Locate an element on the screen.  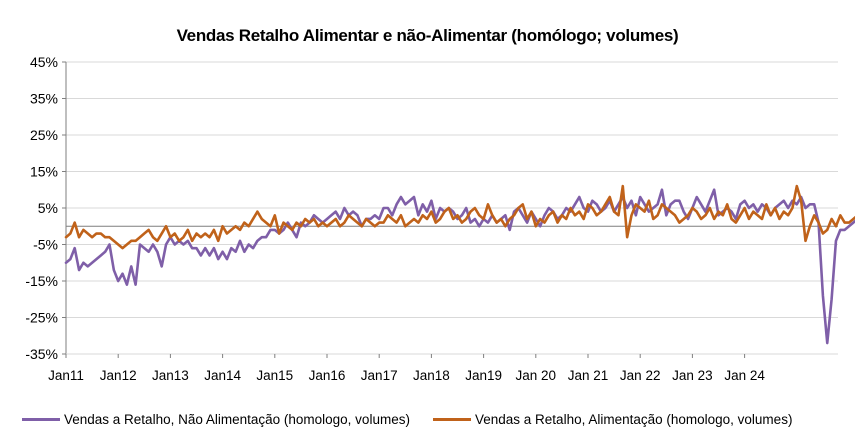
x-tick-label: Jan18 is located at coordinates (431, 375).